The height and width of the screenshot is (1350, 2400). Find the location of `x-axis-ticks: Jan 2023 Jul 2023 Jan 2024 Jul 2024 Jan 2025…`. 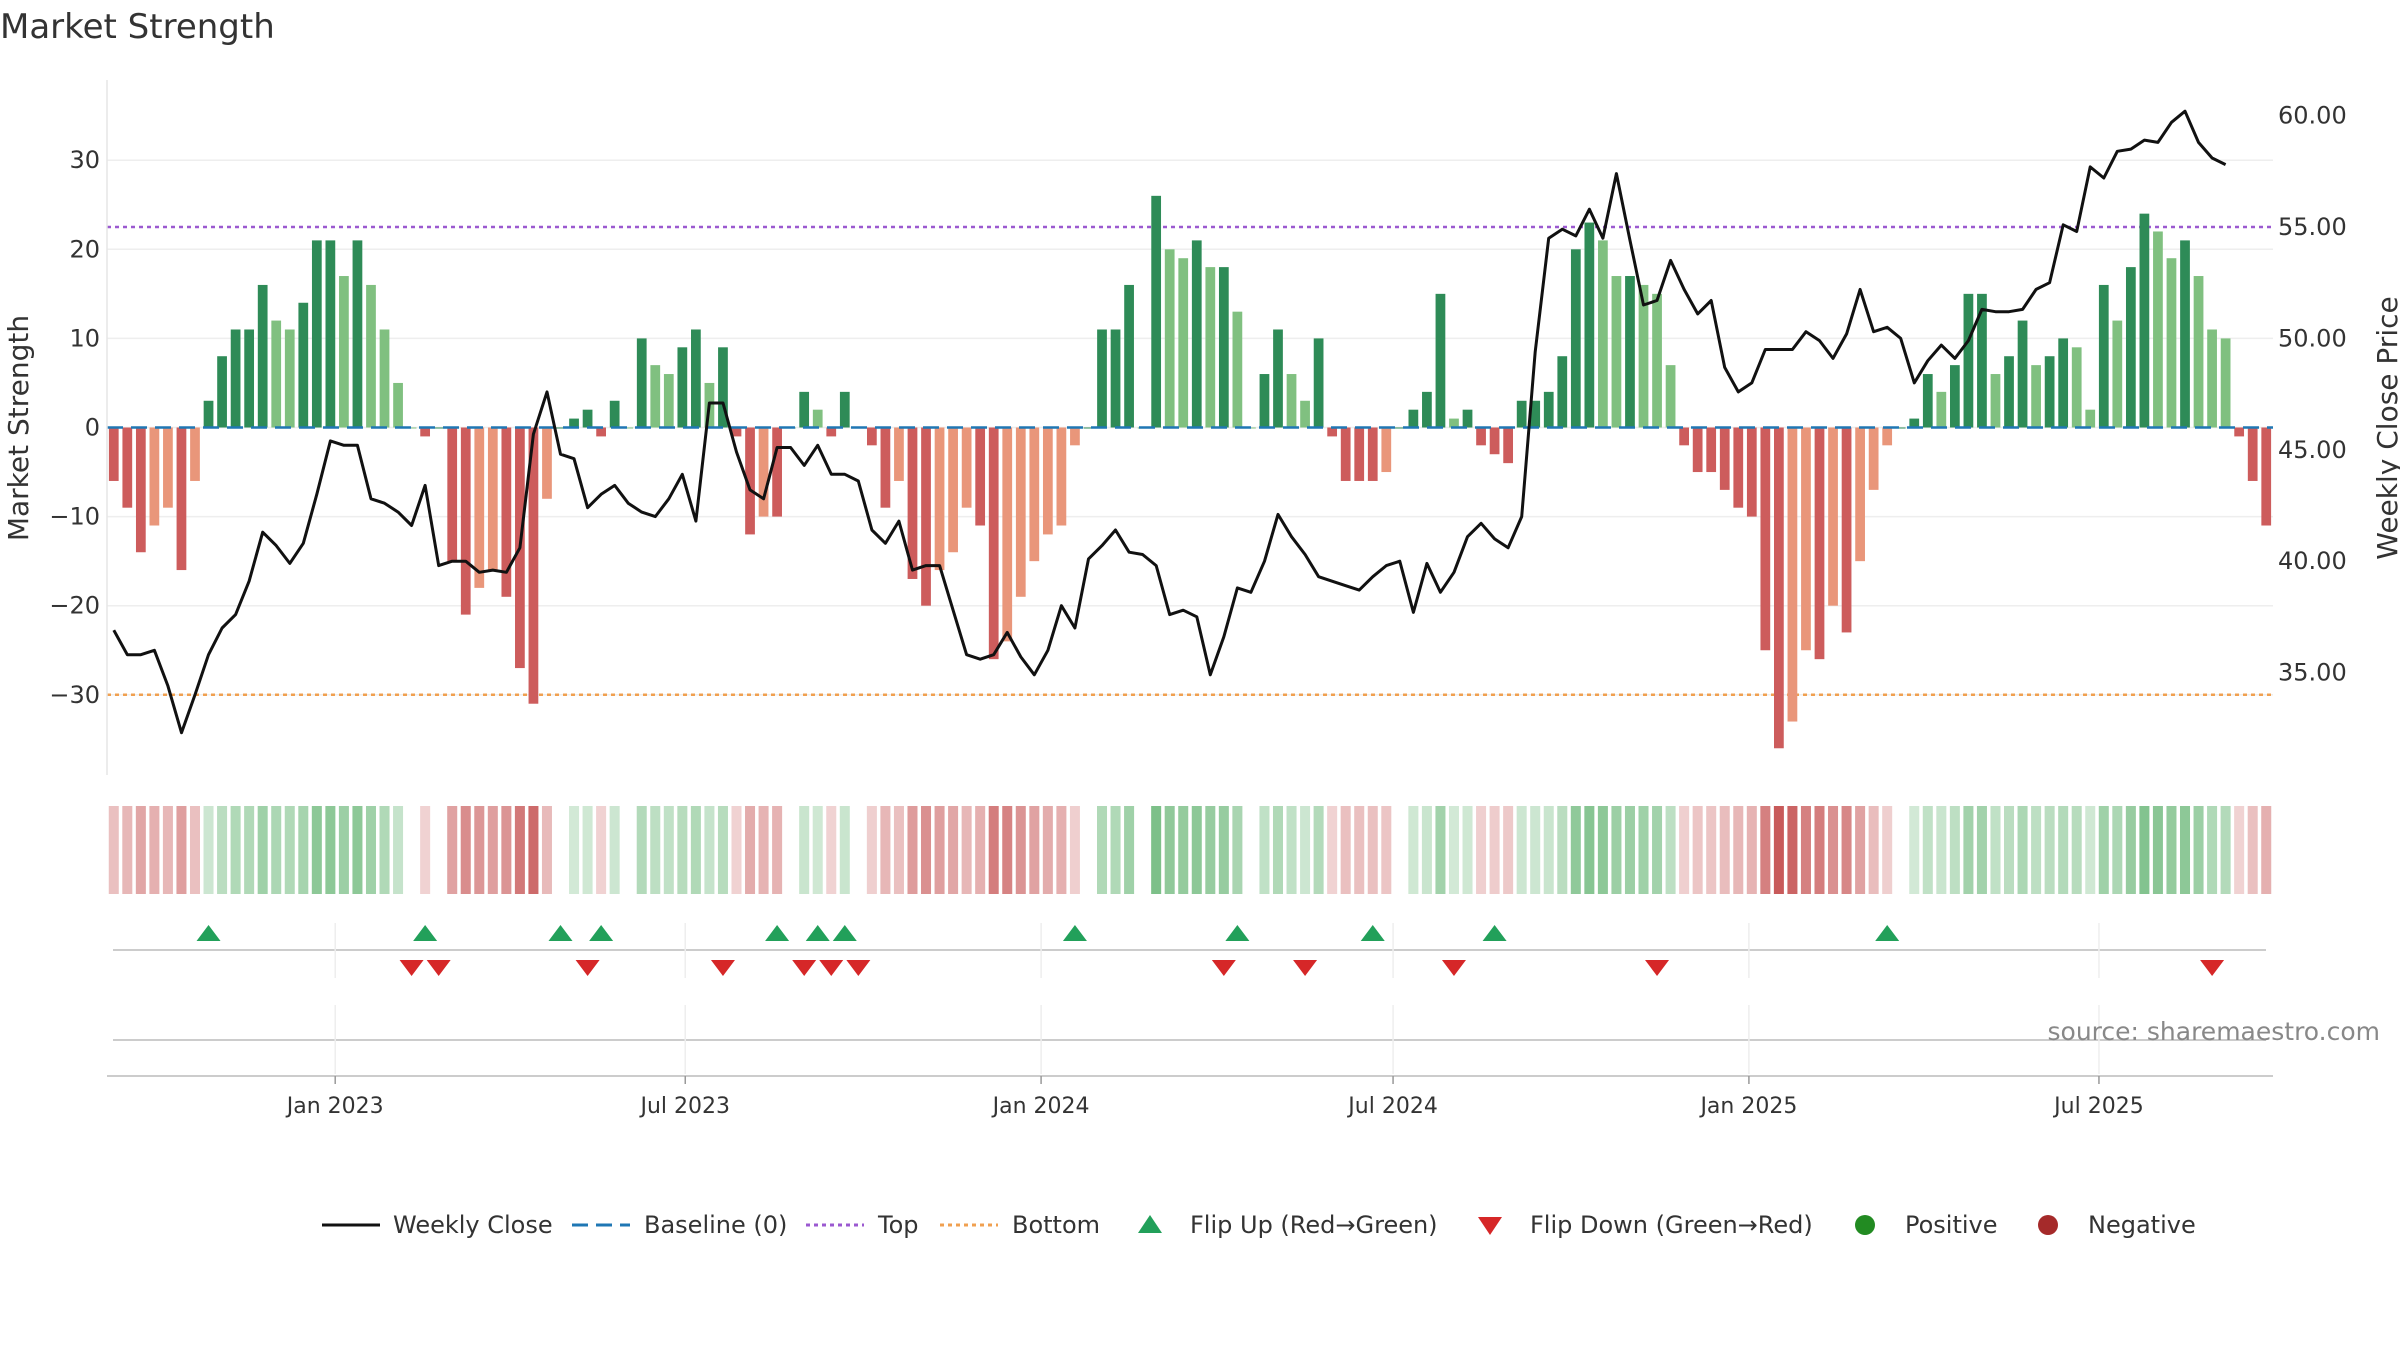

x-axis-ticks: Jan 2023 Jul 2023 Jan 2024 Jul 2024 Jan 2025… is located at coordinates (1214, 1097).